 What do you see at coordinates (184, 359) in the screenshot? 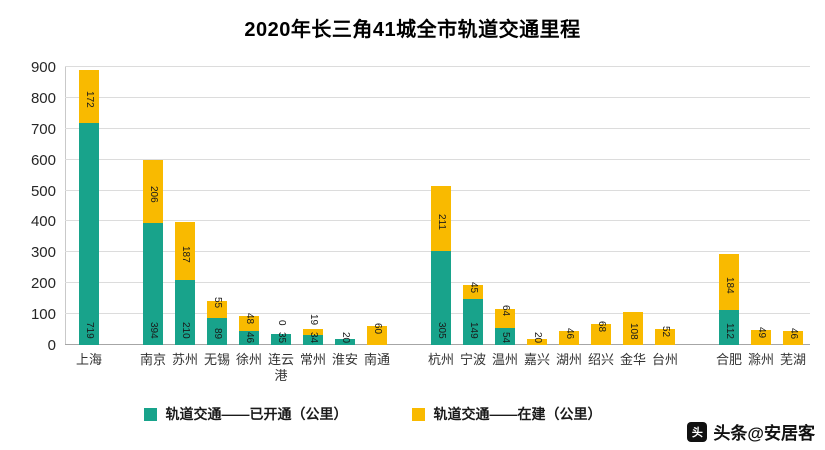
I see `x-axis-city-label: 苏州` at bounding box center [184, 359].